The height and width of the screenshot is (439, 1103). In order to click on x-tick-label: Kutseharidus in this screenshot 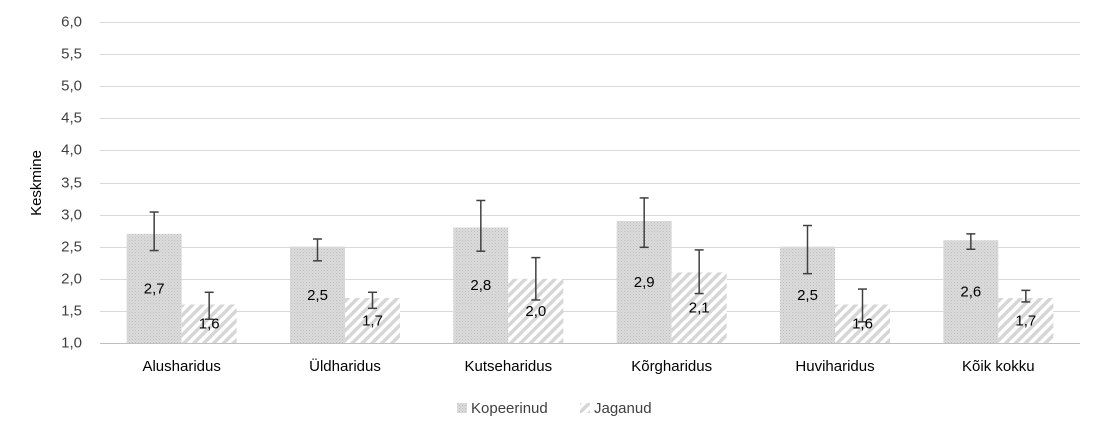, I will do `click(509, 366)`.